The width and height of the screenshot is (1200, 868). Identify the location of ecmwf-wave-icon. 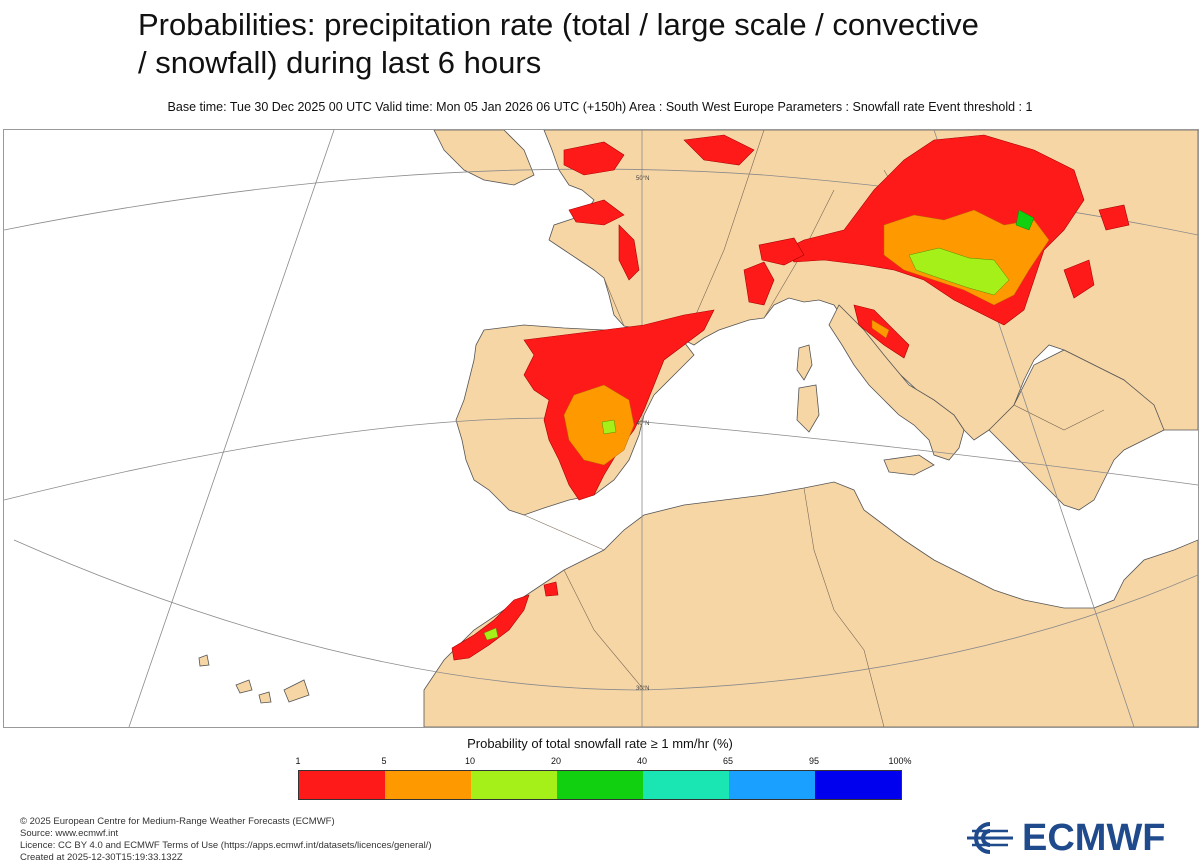
(990, 838).